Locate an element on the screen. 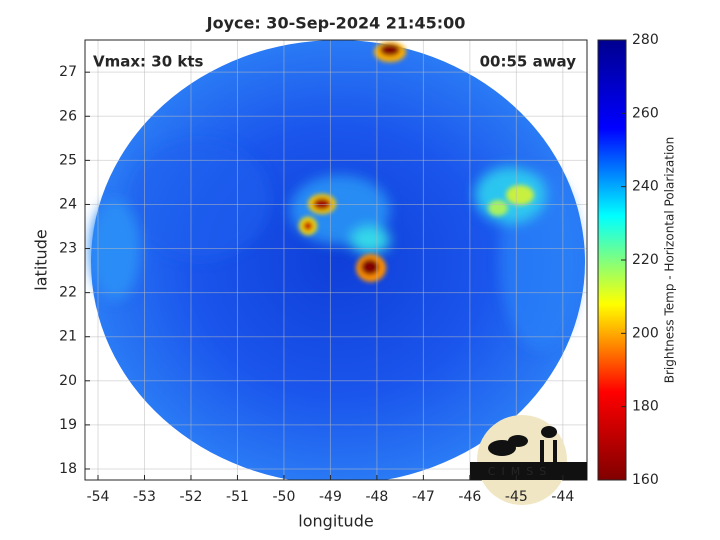  y-tick-label: 19 is located at coordinates (68, 425).